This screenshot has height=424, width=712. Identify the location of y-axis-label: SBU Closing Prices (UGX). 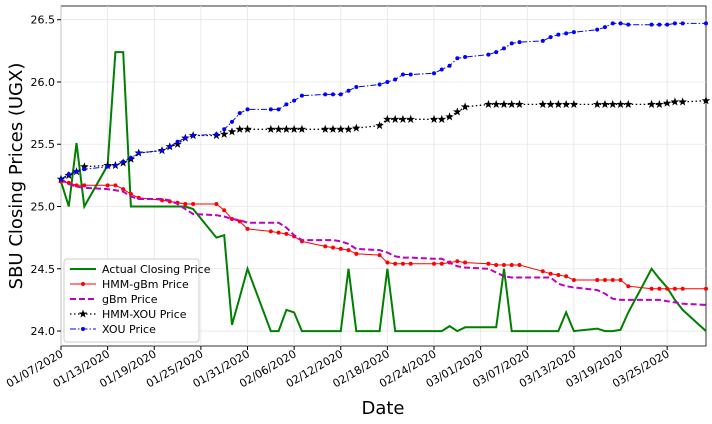
(16, 176).